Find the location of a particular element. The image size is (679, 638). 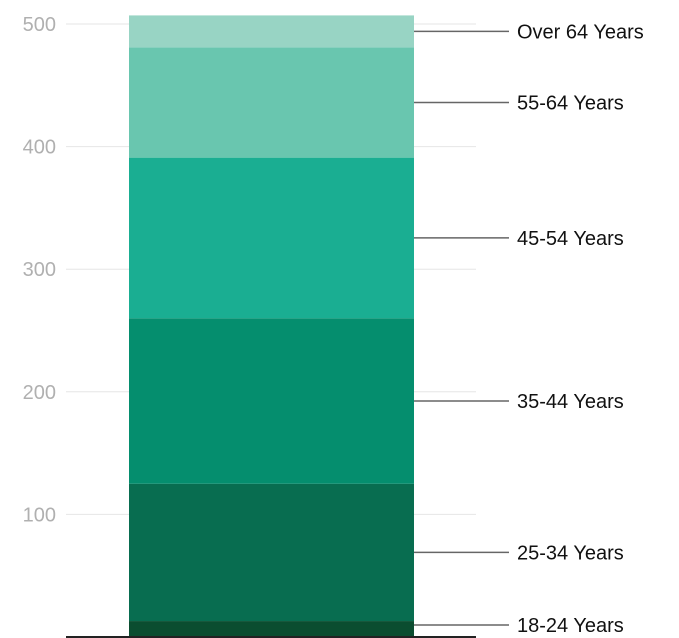

bar-segment-over-64-years is located at coordinates (271, 31).